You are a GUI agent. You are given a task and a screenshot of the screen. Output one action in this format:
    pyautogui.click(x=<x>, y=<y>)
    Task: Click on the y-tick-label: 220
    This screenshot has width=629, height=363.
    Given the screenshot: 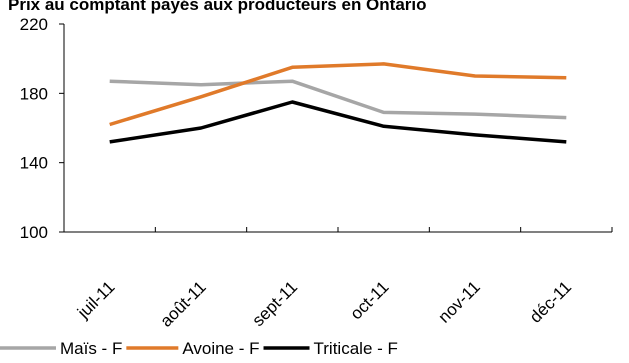 What is the action you would take?
    pyautogui.click(x=34, y=24)
    